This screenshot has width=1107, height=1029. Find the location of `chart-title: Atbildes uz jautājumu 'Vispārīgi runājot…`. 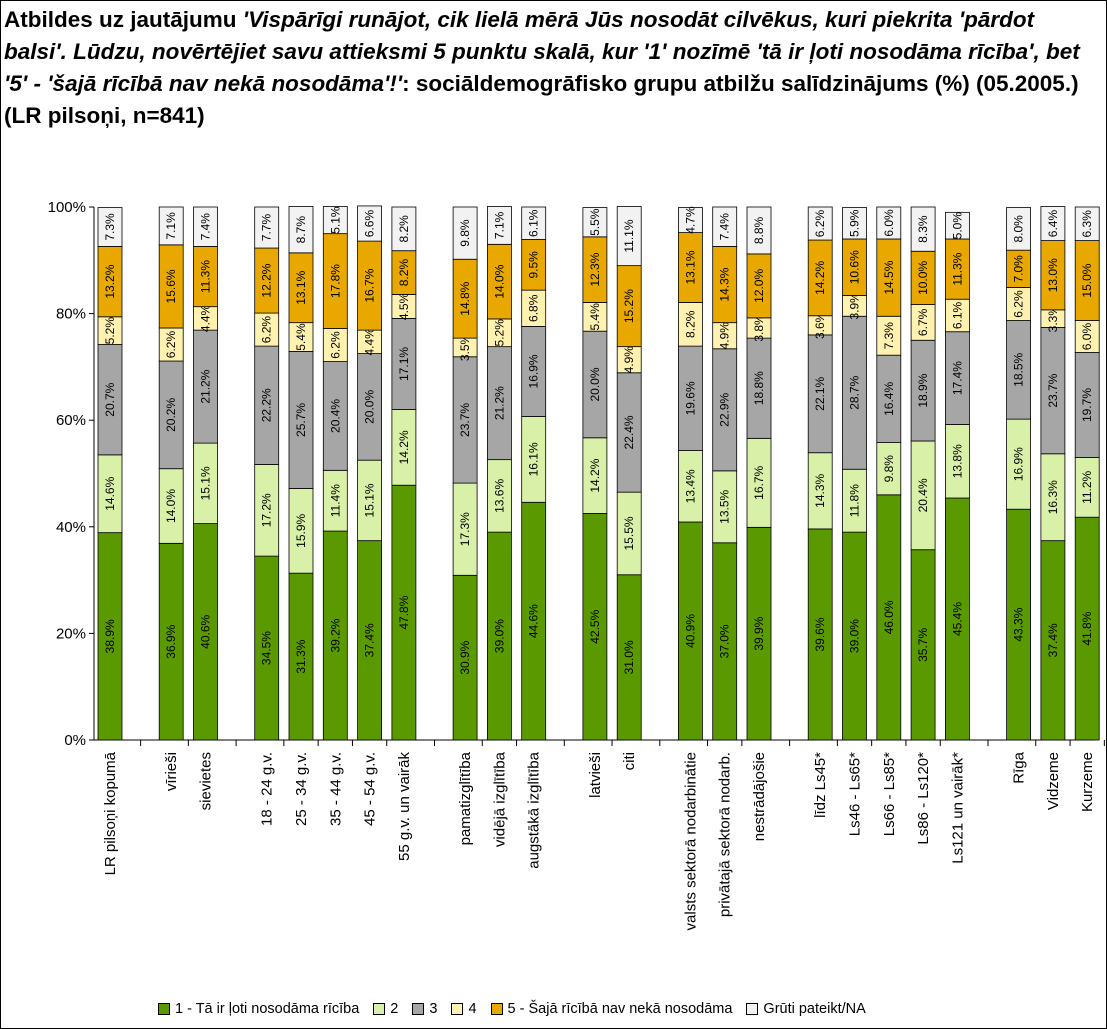

chart-title: Atbildes uz jautājumu 'Vispārīgi runājot… is located at coordinates (549, 68).